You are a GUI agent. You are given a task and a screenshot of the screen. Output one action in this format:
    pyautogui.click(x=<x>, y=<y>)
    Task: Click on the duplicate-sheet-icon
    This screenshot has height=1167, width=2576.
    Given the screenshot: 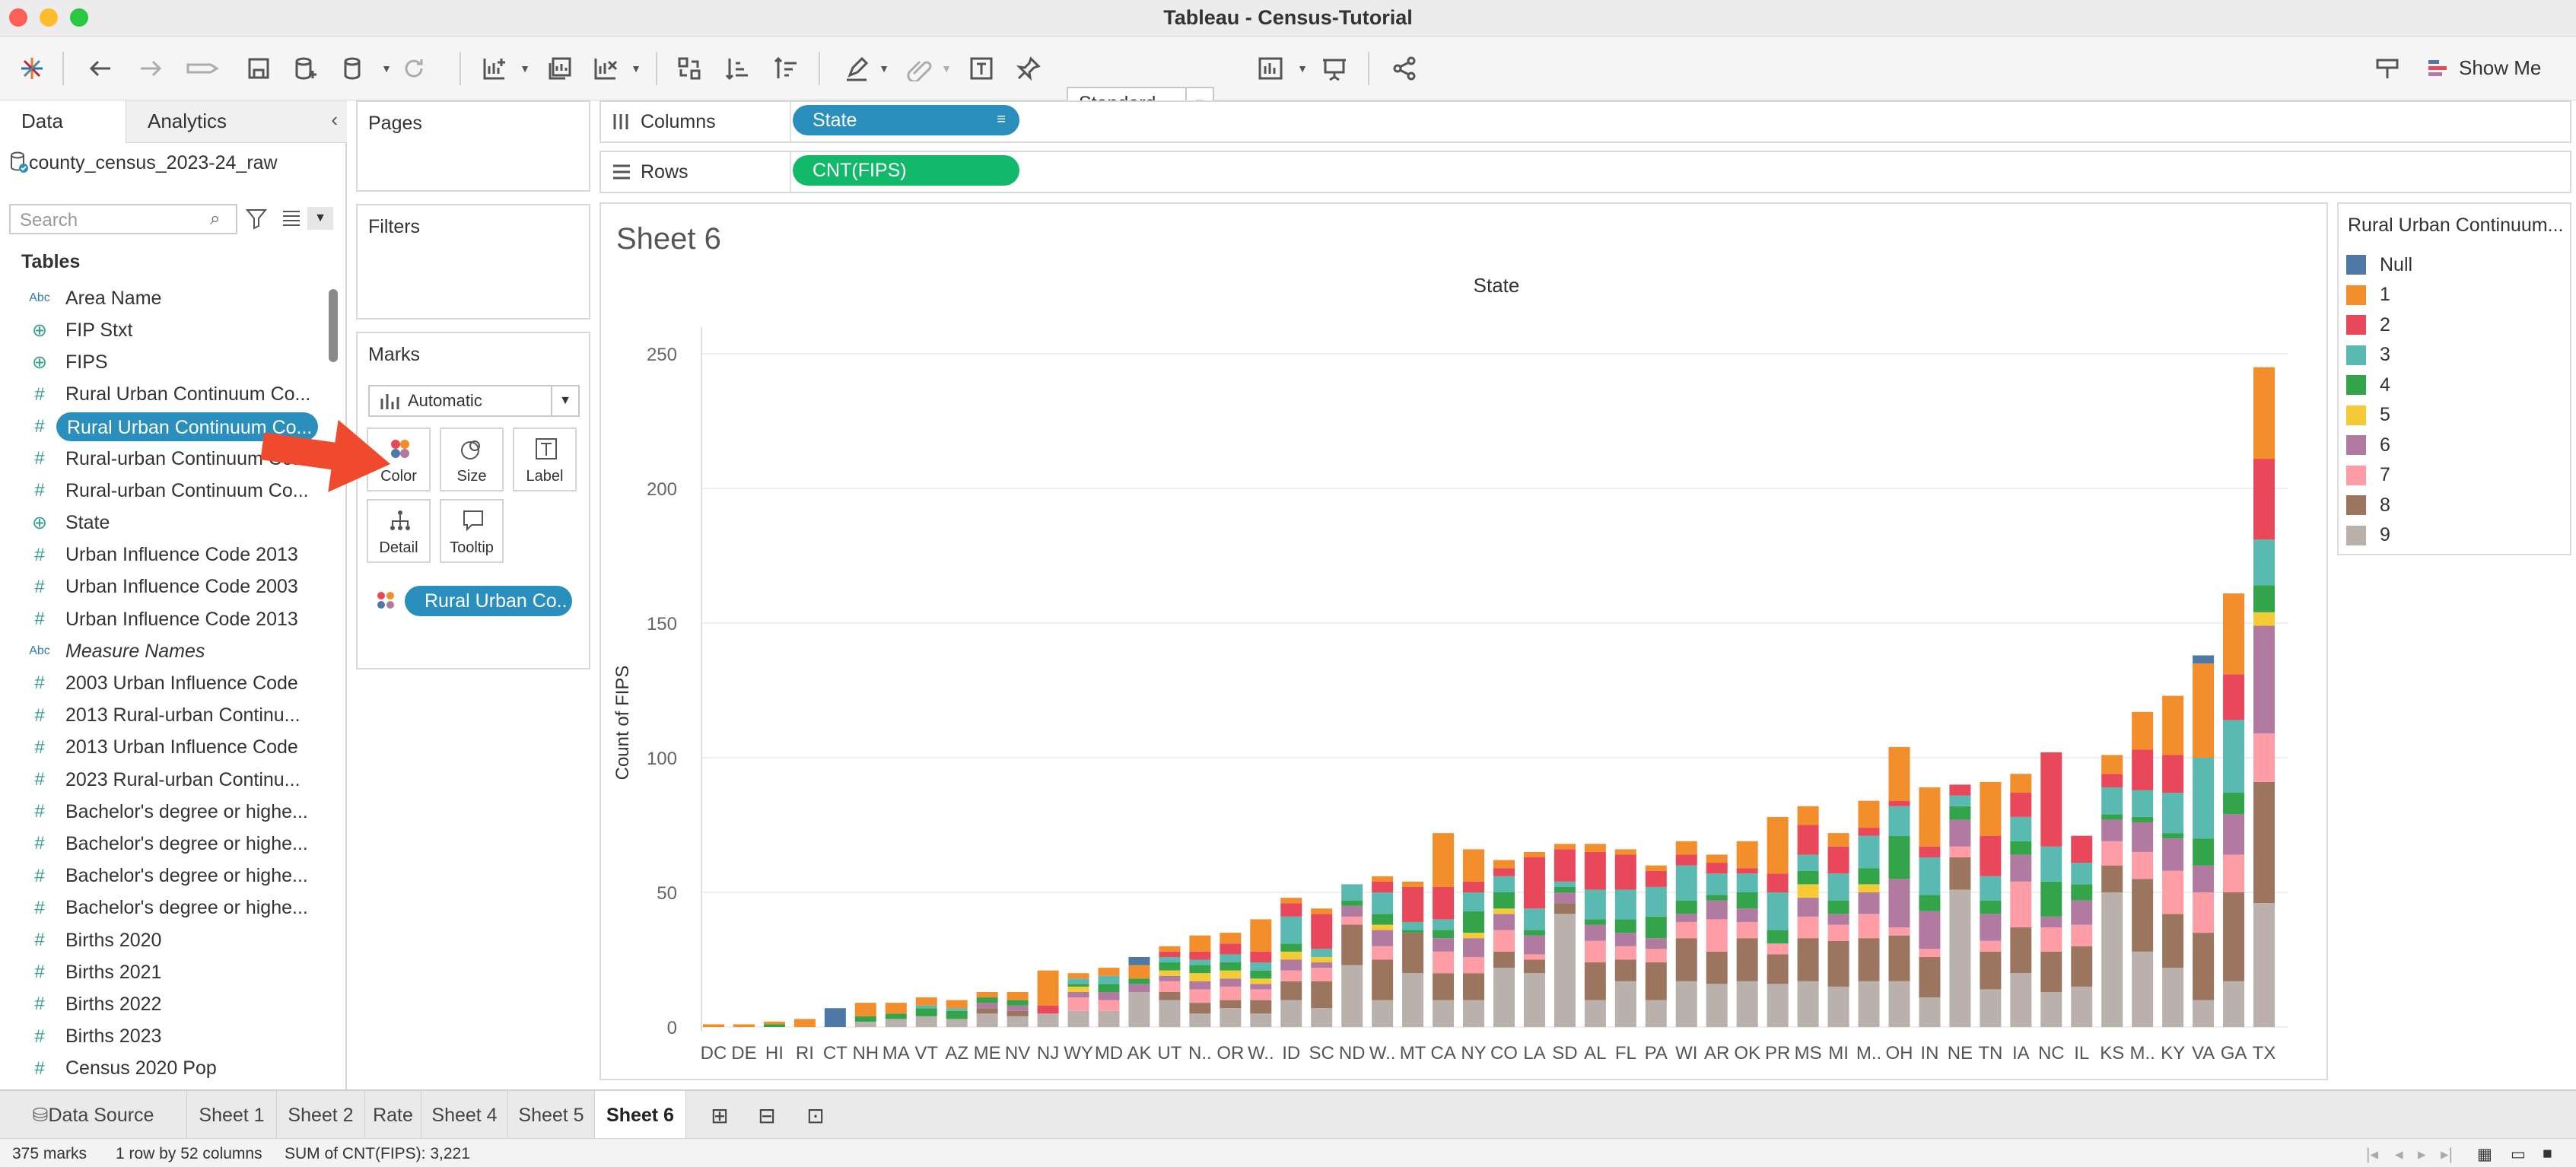 What is the action you would take?
    pyautogui.click(x=560, y=68)
    